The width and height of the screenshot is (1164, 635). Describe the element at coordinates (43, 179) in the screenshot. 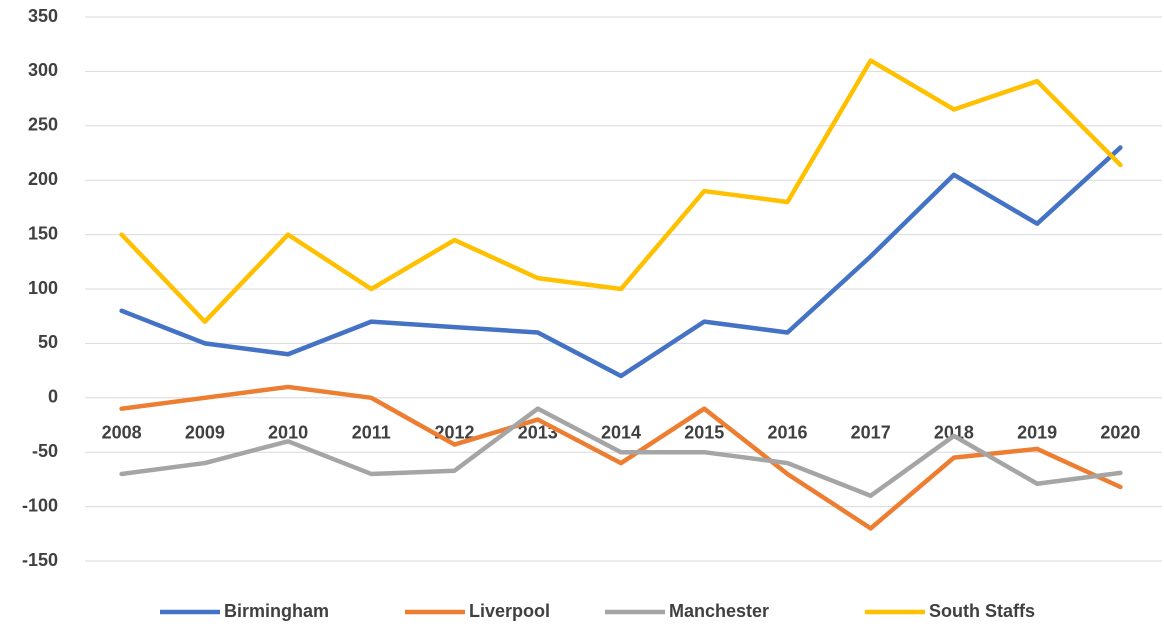

I see `y-tick-label: 200` at that location.